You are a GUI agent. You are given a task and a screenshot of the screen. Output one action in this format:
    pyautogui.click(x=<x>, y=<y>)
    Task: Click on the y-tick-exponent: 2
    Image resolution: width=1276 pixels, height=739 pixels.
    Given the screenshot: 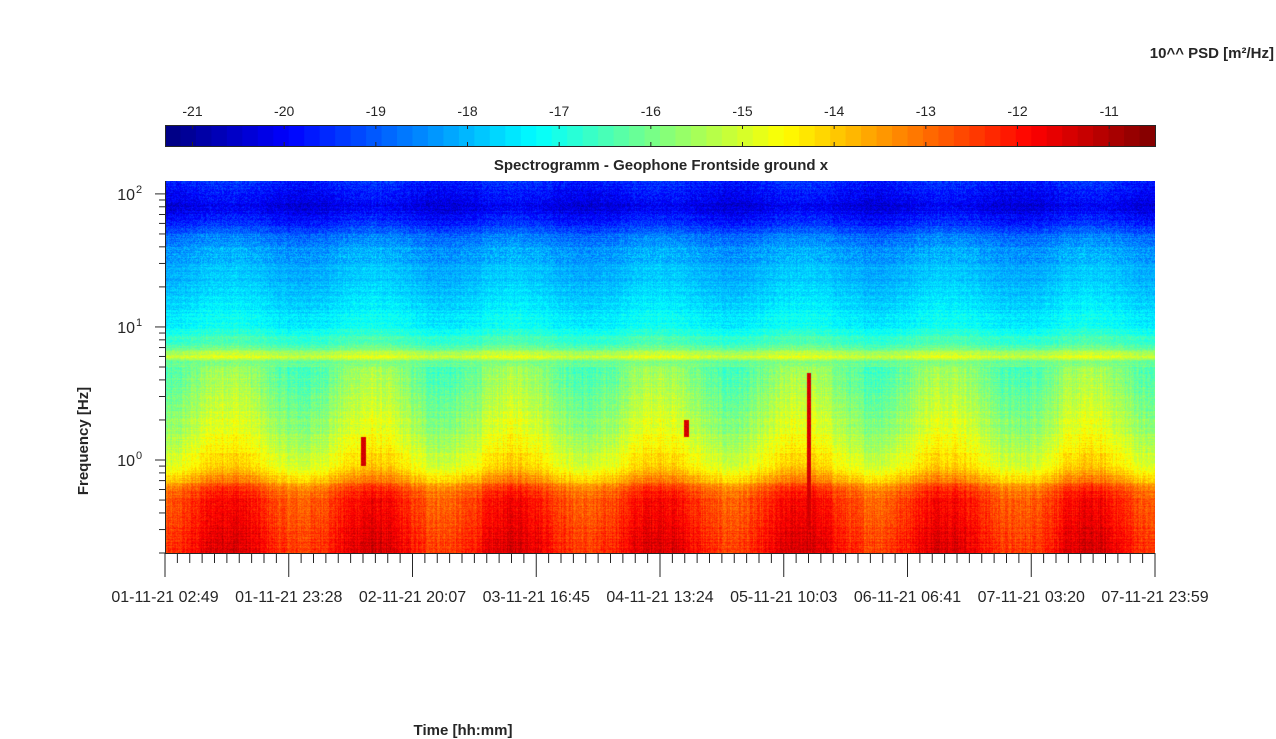 What is the action you would take?
    pyautogui.click(x=139, y=190)
    